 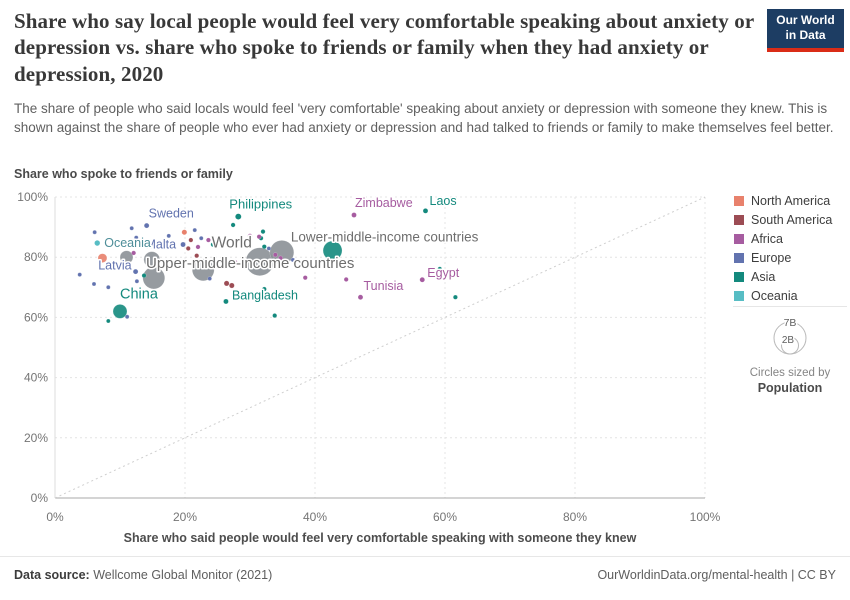 I want to click on legend-item-north-america: North America, so click(x=791, y=201).